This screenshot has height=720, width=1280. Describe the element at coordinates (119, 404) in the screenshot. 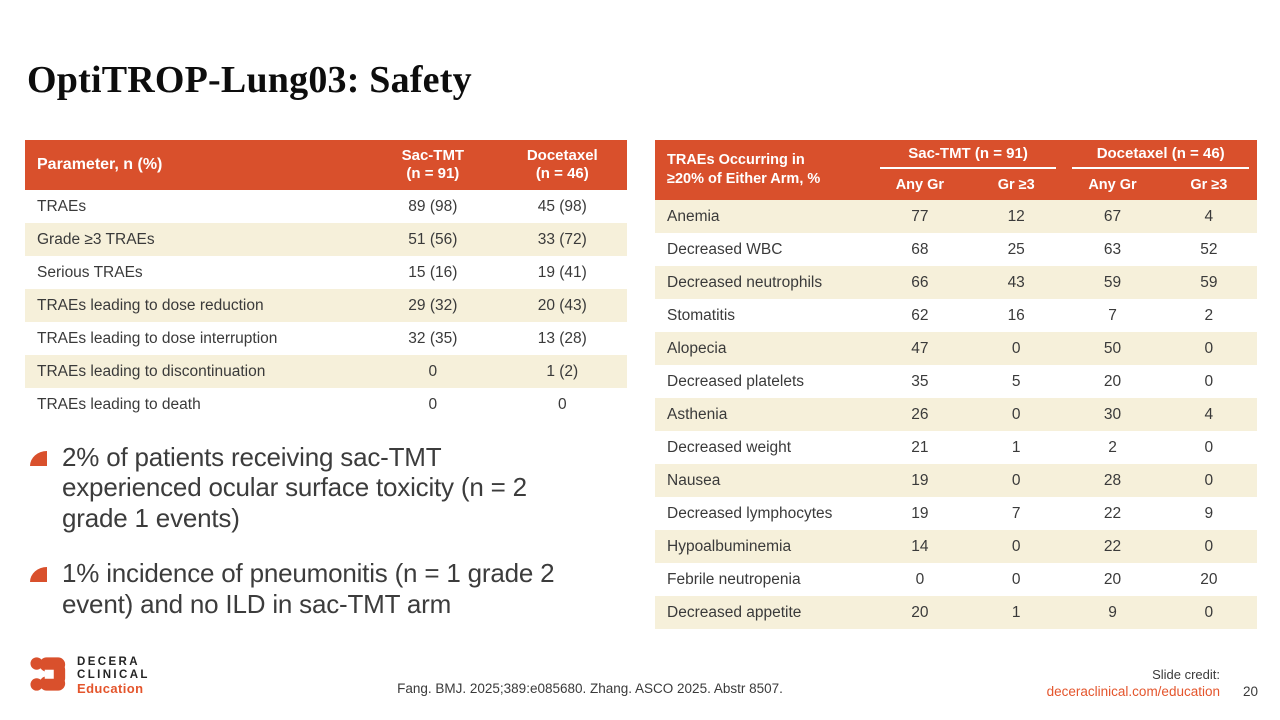

I see `parameter-label: TRAEs leading to death` at that location.